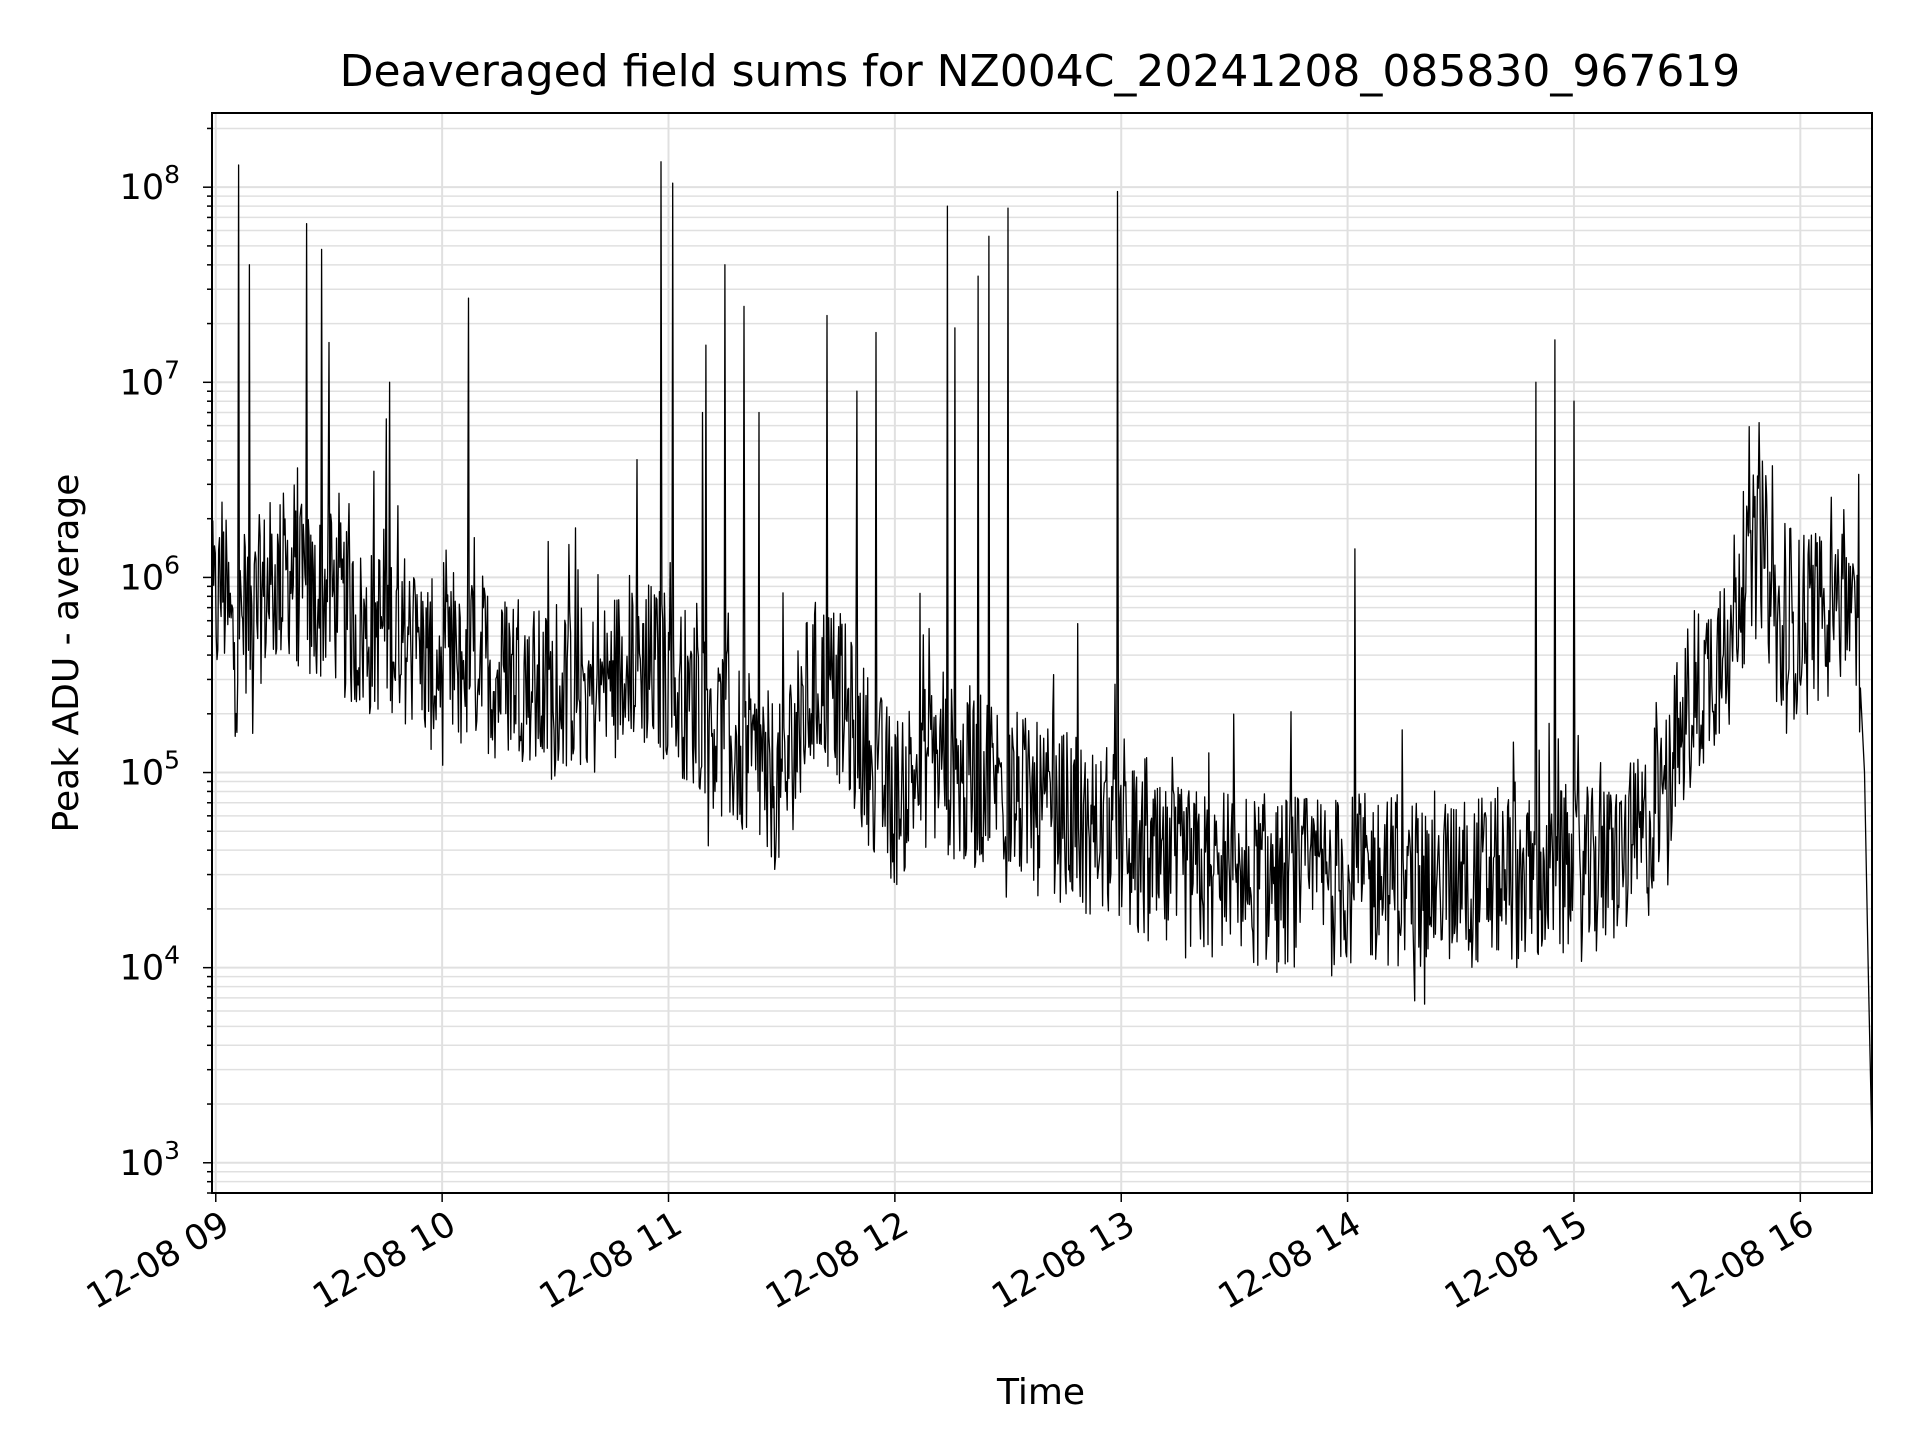 Image resolution: width=1920 pixels, height=1440 pixels. Describe the element at coordinates (150, 1160) in the screenshot. I see `y-tick-label: 10³` at that location.